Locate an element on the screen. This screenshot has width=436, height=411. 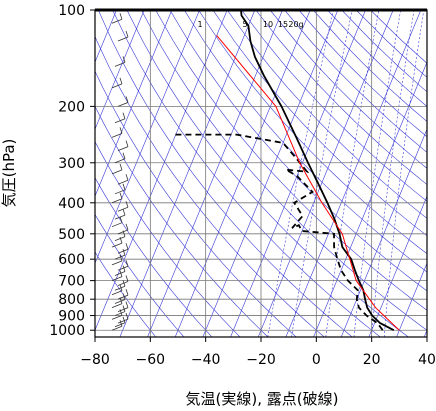
x-axis-label: 気温(実線), 露点(破線) is located at coordinates (262, 399).